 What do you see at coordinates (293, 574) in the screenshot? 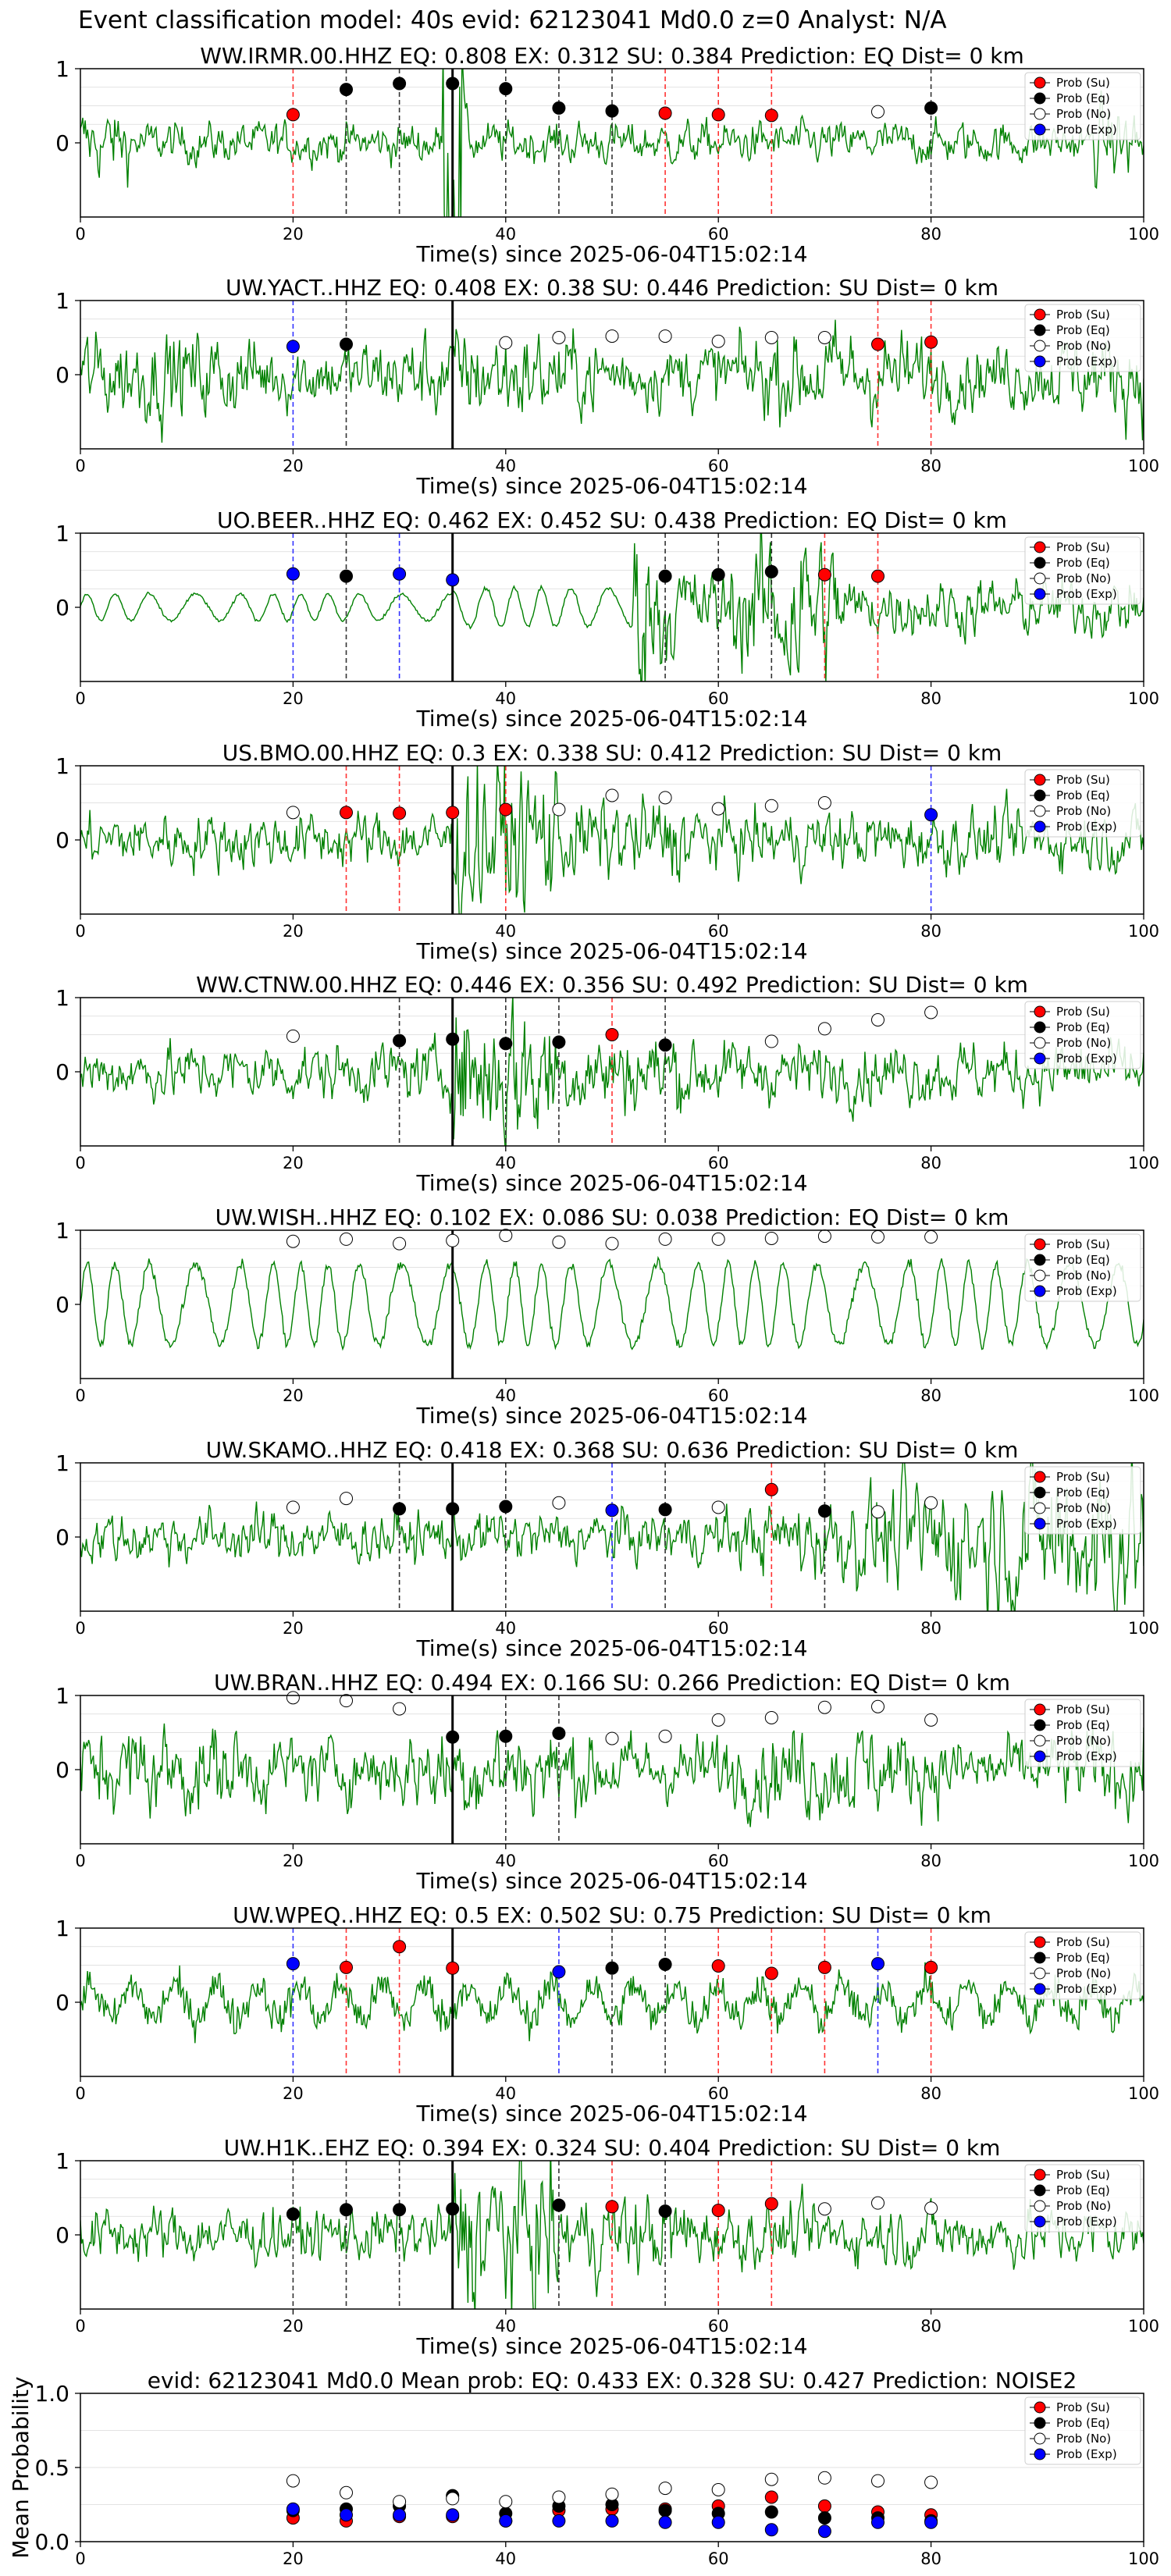
I see `prob-marker-exp` at bounding box center [293, 574].